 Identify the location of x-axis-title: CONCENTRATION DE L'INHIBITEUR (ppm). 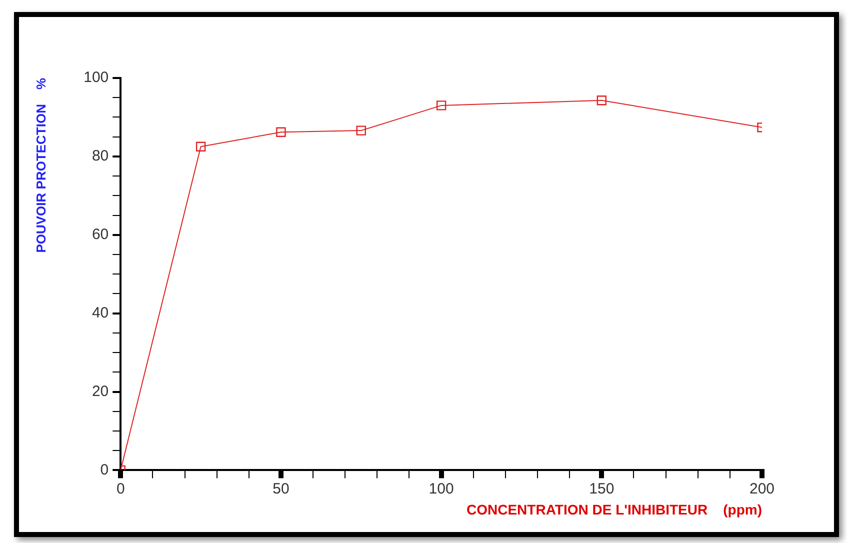
(614, 509).